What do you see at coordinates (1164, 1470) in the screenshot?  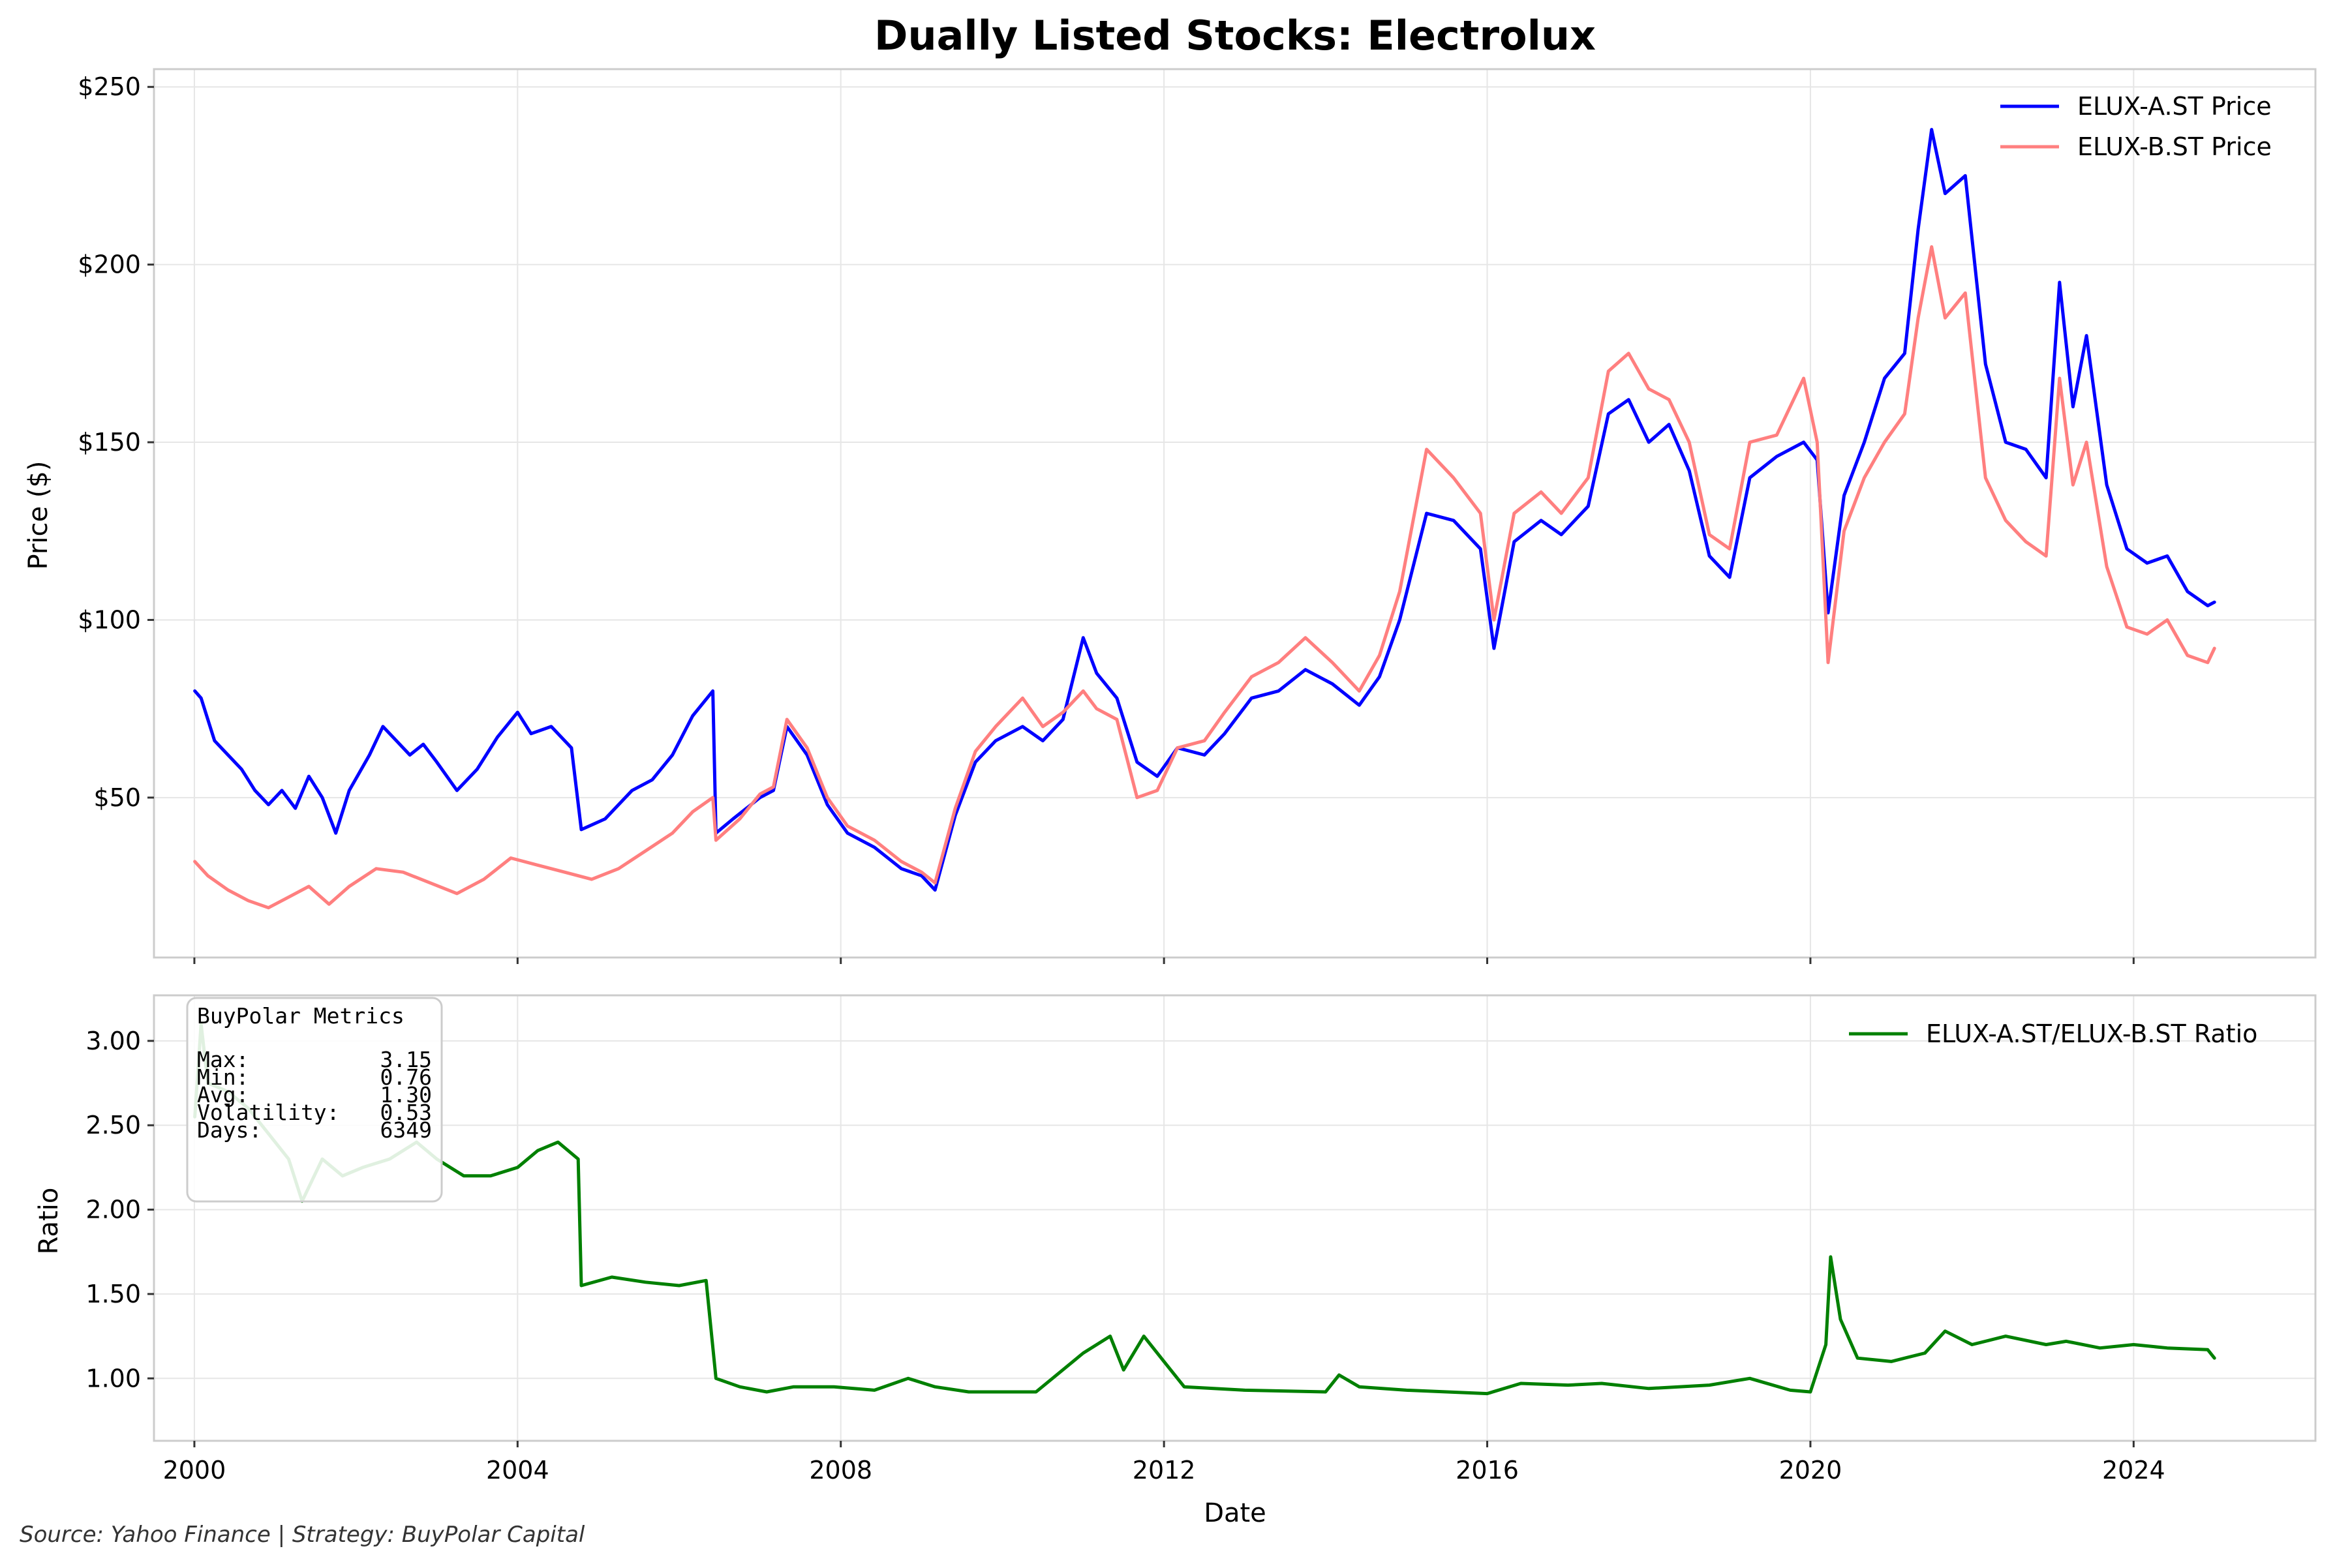 I see `ratio-x-tick-label: 2012` at bounding box center [1164, 1470].